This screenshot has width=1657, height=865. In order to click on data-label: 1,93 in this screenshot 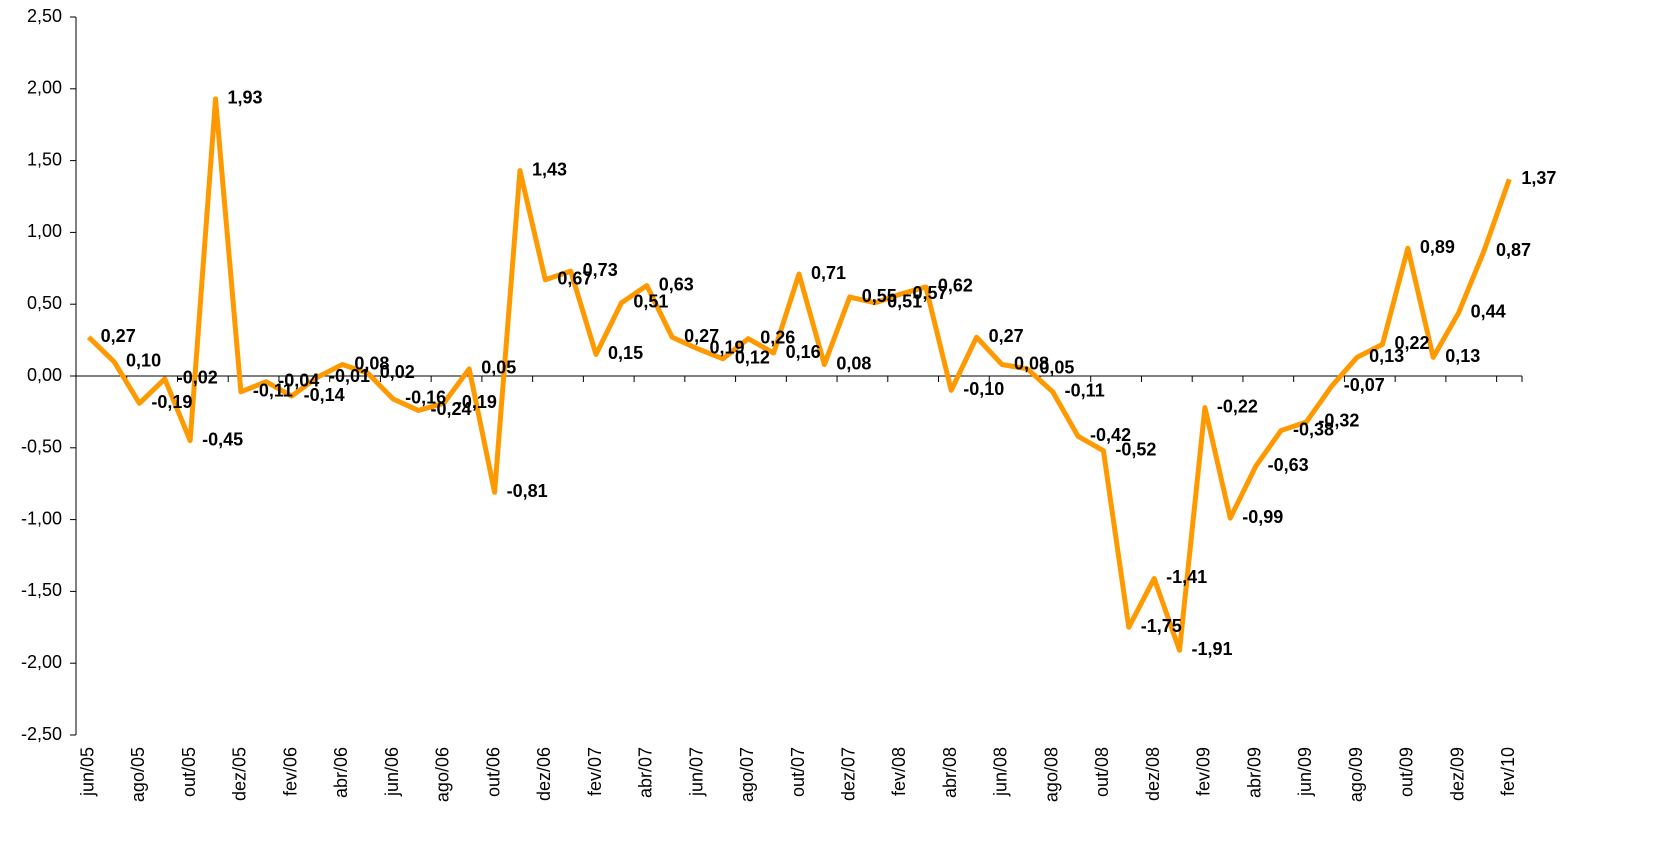, I will do `click(245, 98)`.